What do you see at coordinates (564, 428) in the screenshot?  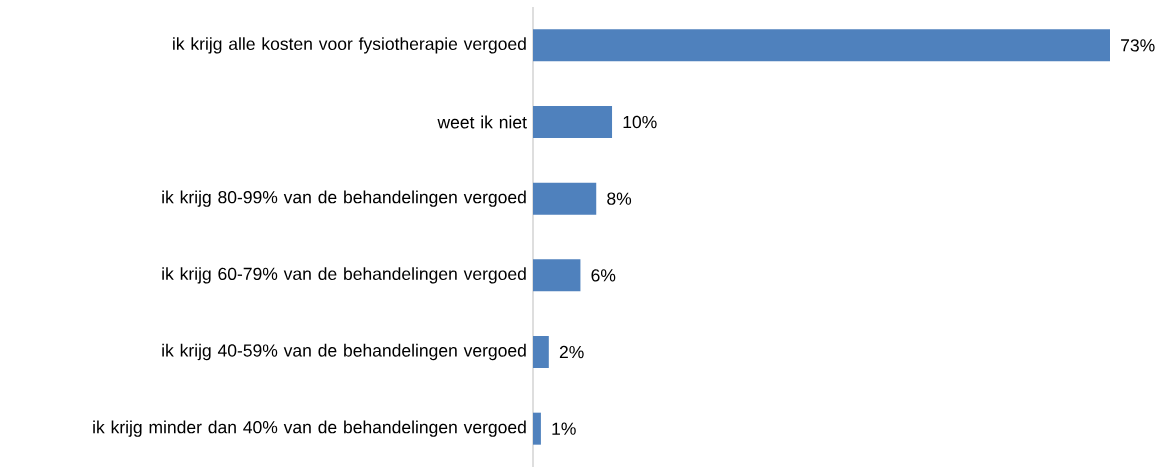 I see `data-label: 1%` at bounding box center [564, 428].